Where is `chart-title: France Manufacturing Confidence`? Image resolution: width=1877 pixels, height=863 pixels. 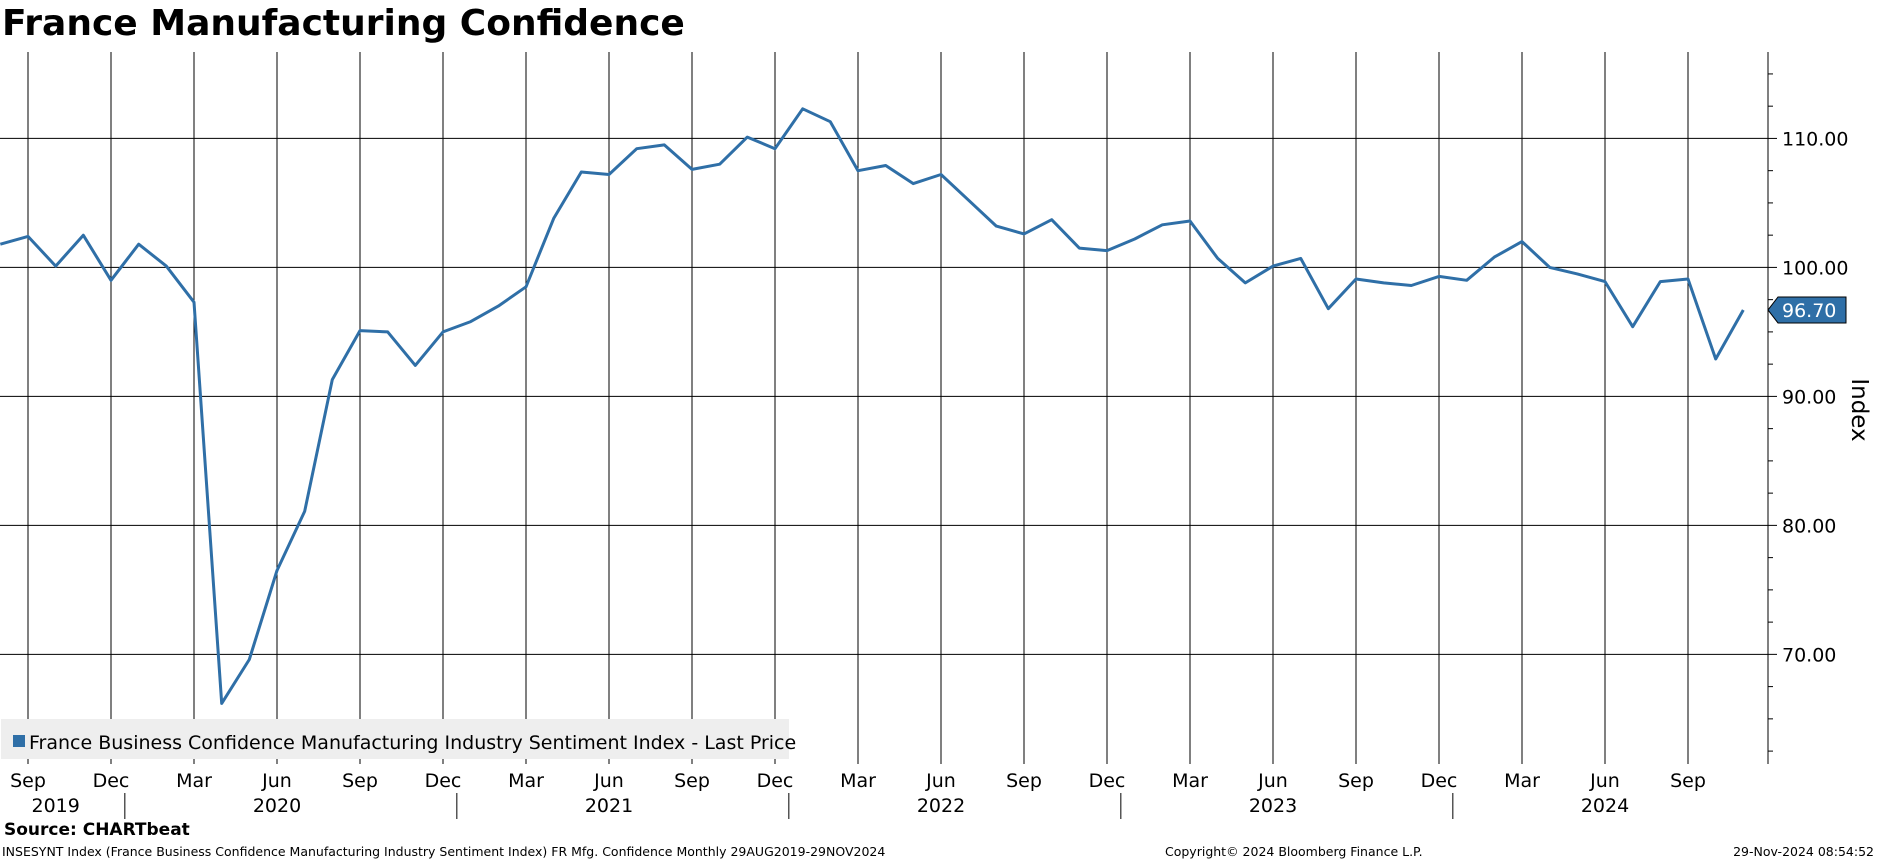
chart-title: France Manufacturing Confidence is located at coordinates (343, 23).